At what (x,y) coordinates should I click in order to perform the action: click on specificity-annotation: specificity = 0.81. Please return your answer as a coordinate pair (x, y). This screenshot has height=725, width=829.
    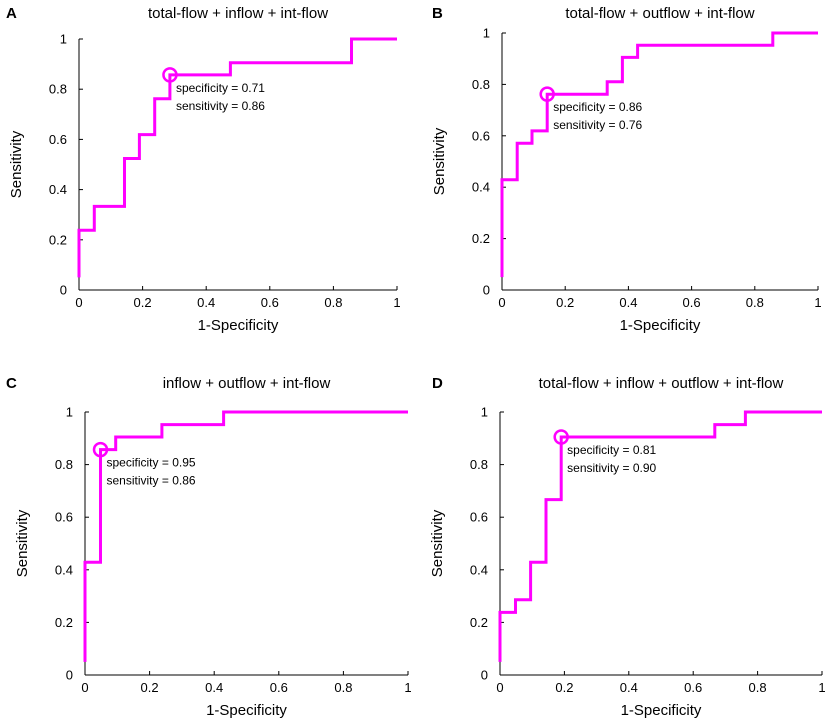
    Looking at the image, I should click on (611, 450).